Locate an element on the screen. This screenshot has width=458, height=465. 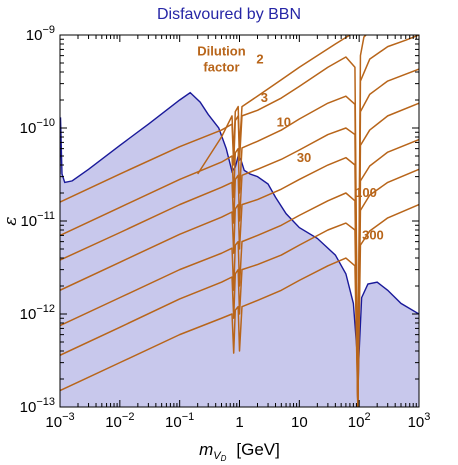
chart-title: Disfavoured by BBN is located at coordinates (229, 14).